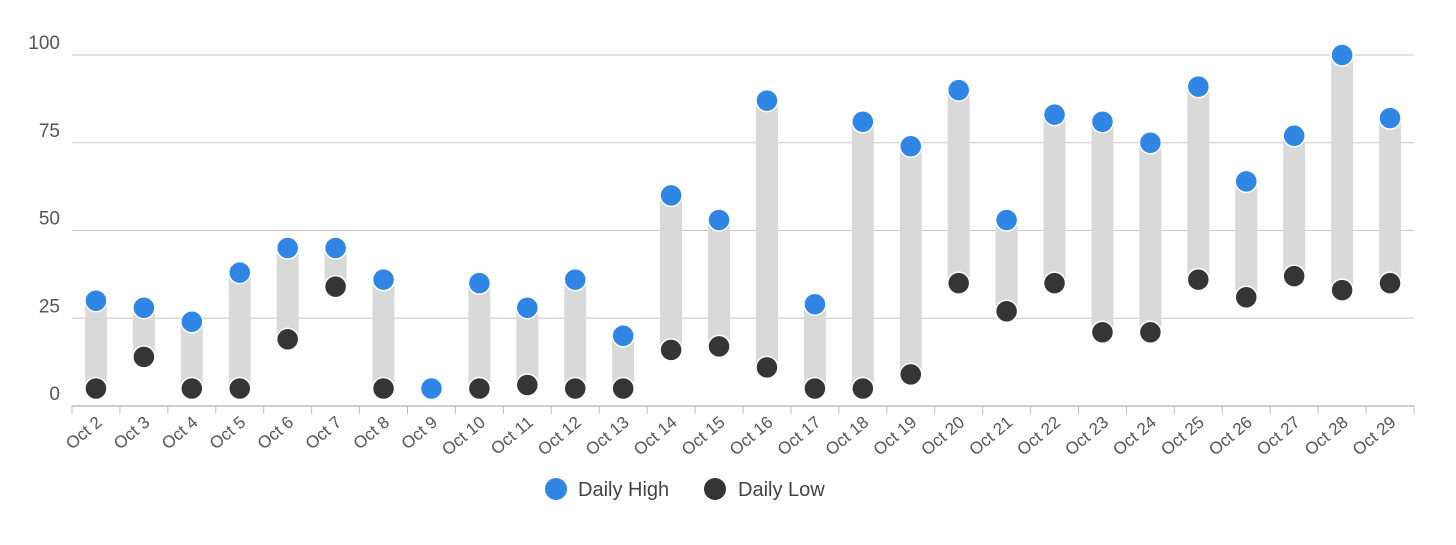 The image size is (1456, 545). I want to click on legend: Daily High Daily Low, so click(685, 489).